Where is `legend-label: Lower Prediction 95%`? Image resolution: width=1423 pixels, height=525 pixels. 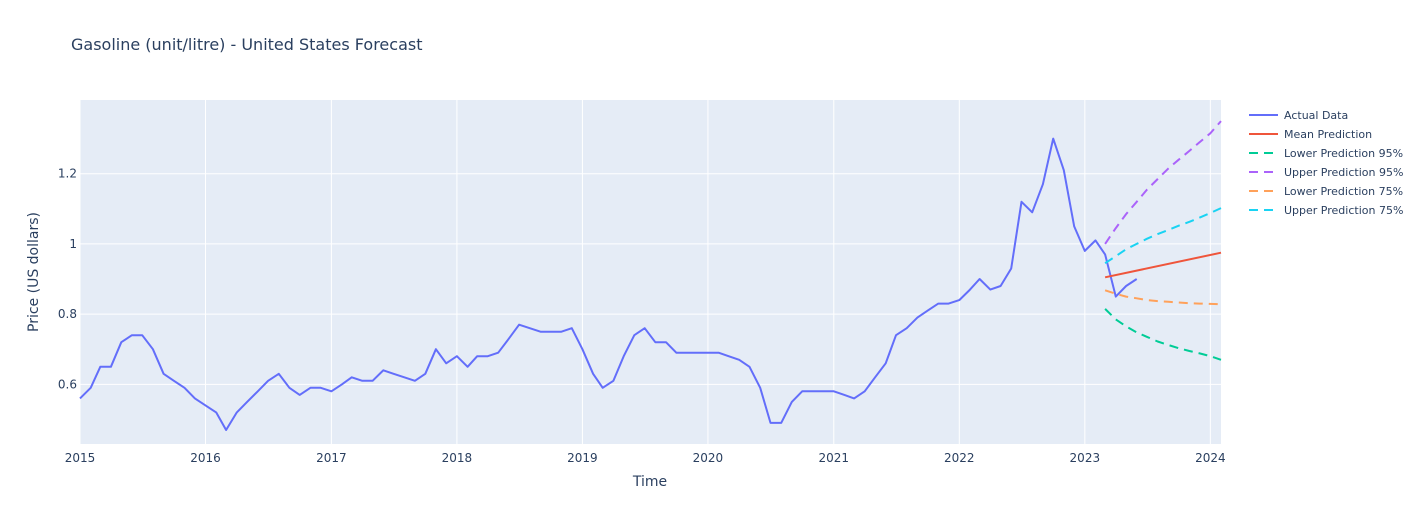
legend-label: Lower Prediction 95% is located at coordinates (1343, 153).